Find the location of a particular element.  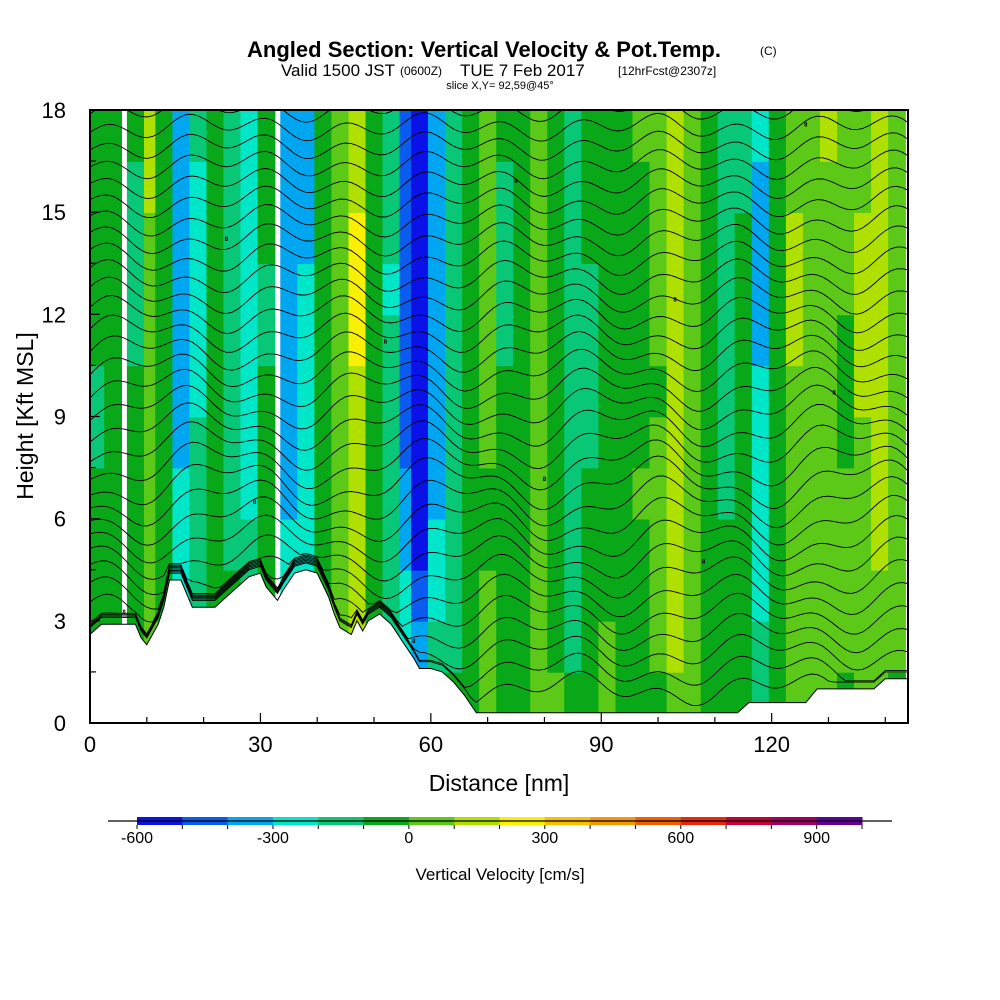

x-tick-label: 90 is located at coordinates (601, 744).